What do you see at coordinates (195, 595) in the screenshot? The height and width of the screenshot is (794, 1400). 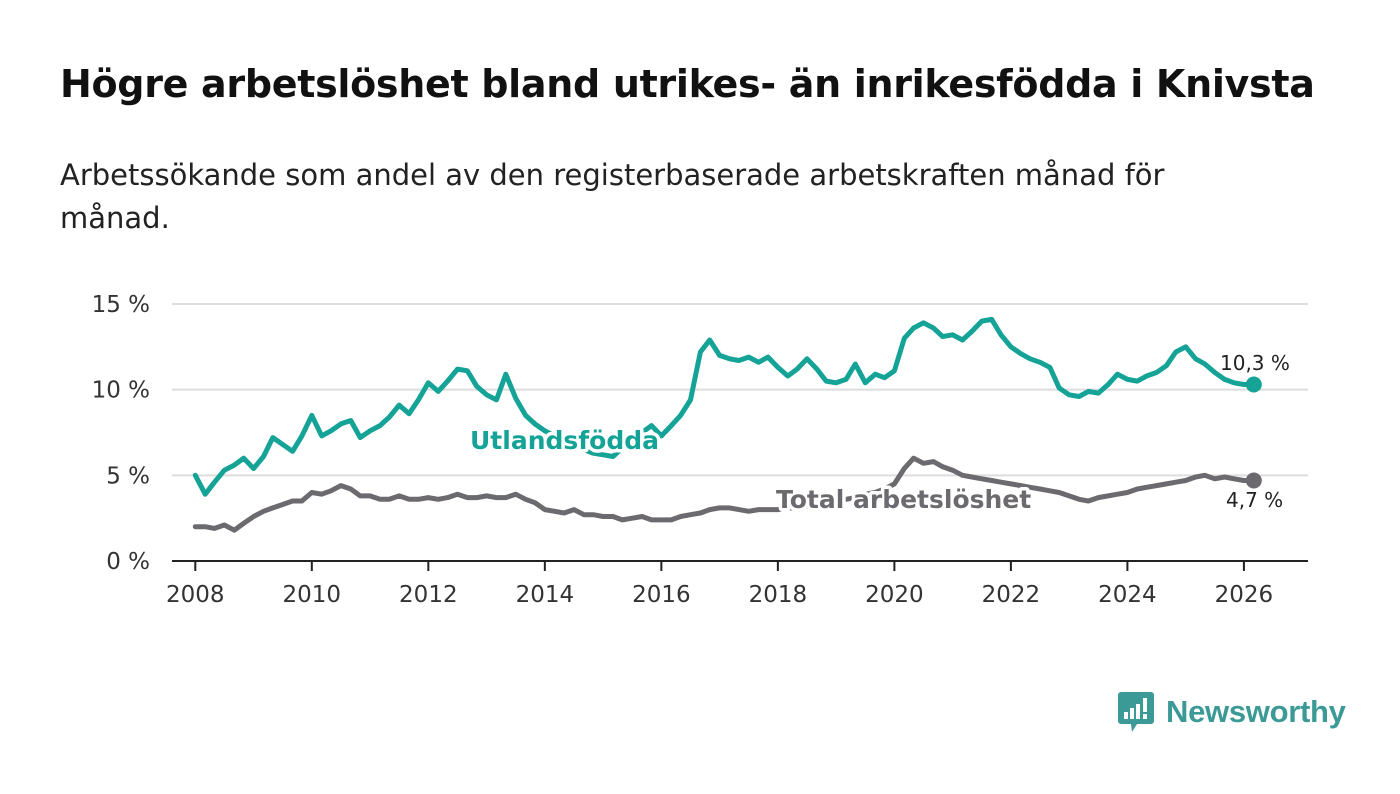 I see `x-tick-label: 2008` at bounding box center [195, 595].